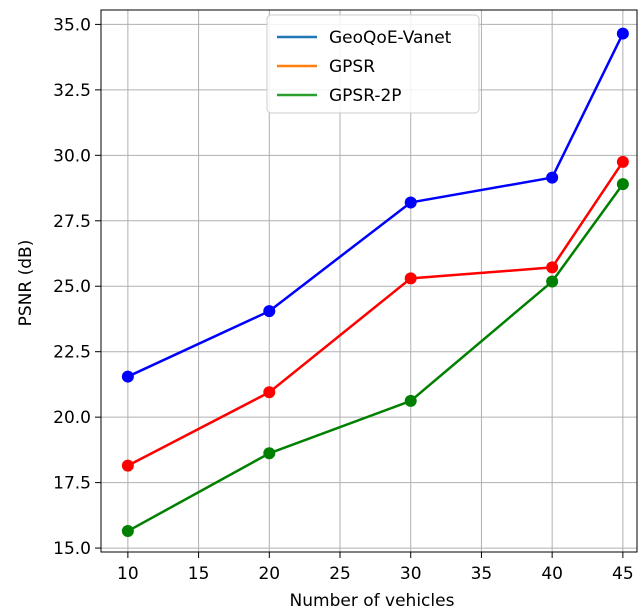 The width and height of the screenshot is (638, 612). What do you see at coordinates (365, 96) in the screenshot?
I see `legend-entry: GPSR-2P` at bounding box center [365, 96].